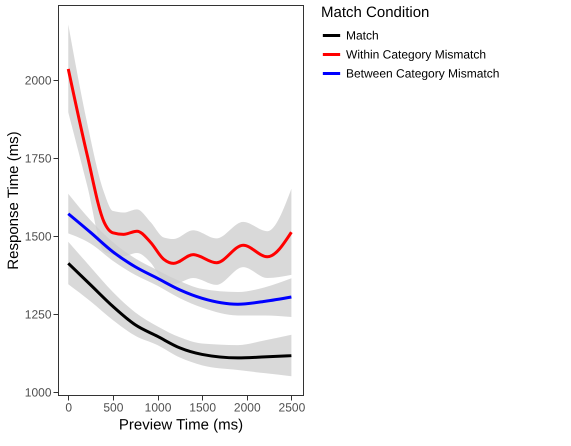  I want to click on legend-title: Match Condition, so click(375, 12).